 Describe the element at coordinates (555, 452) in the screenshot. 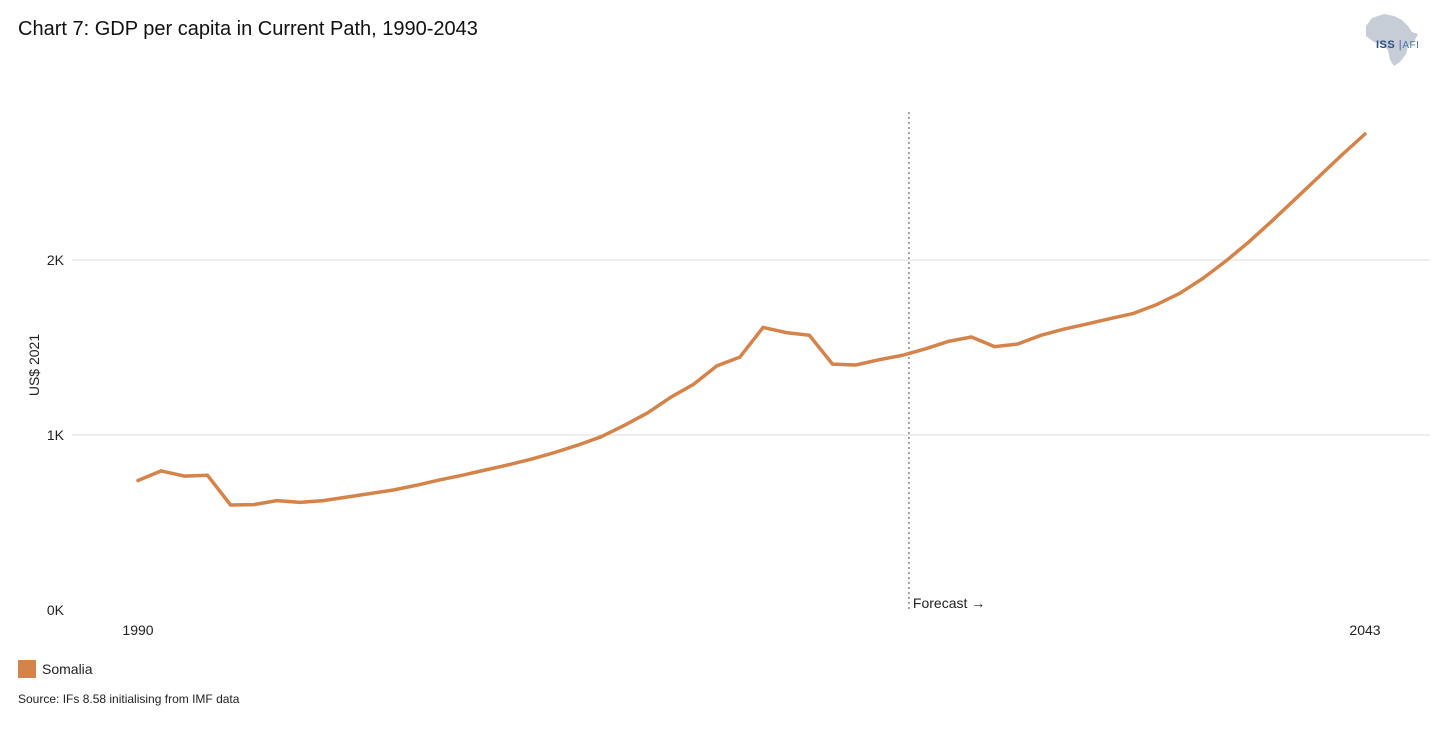

I see `data-point-2008` at that location.